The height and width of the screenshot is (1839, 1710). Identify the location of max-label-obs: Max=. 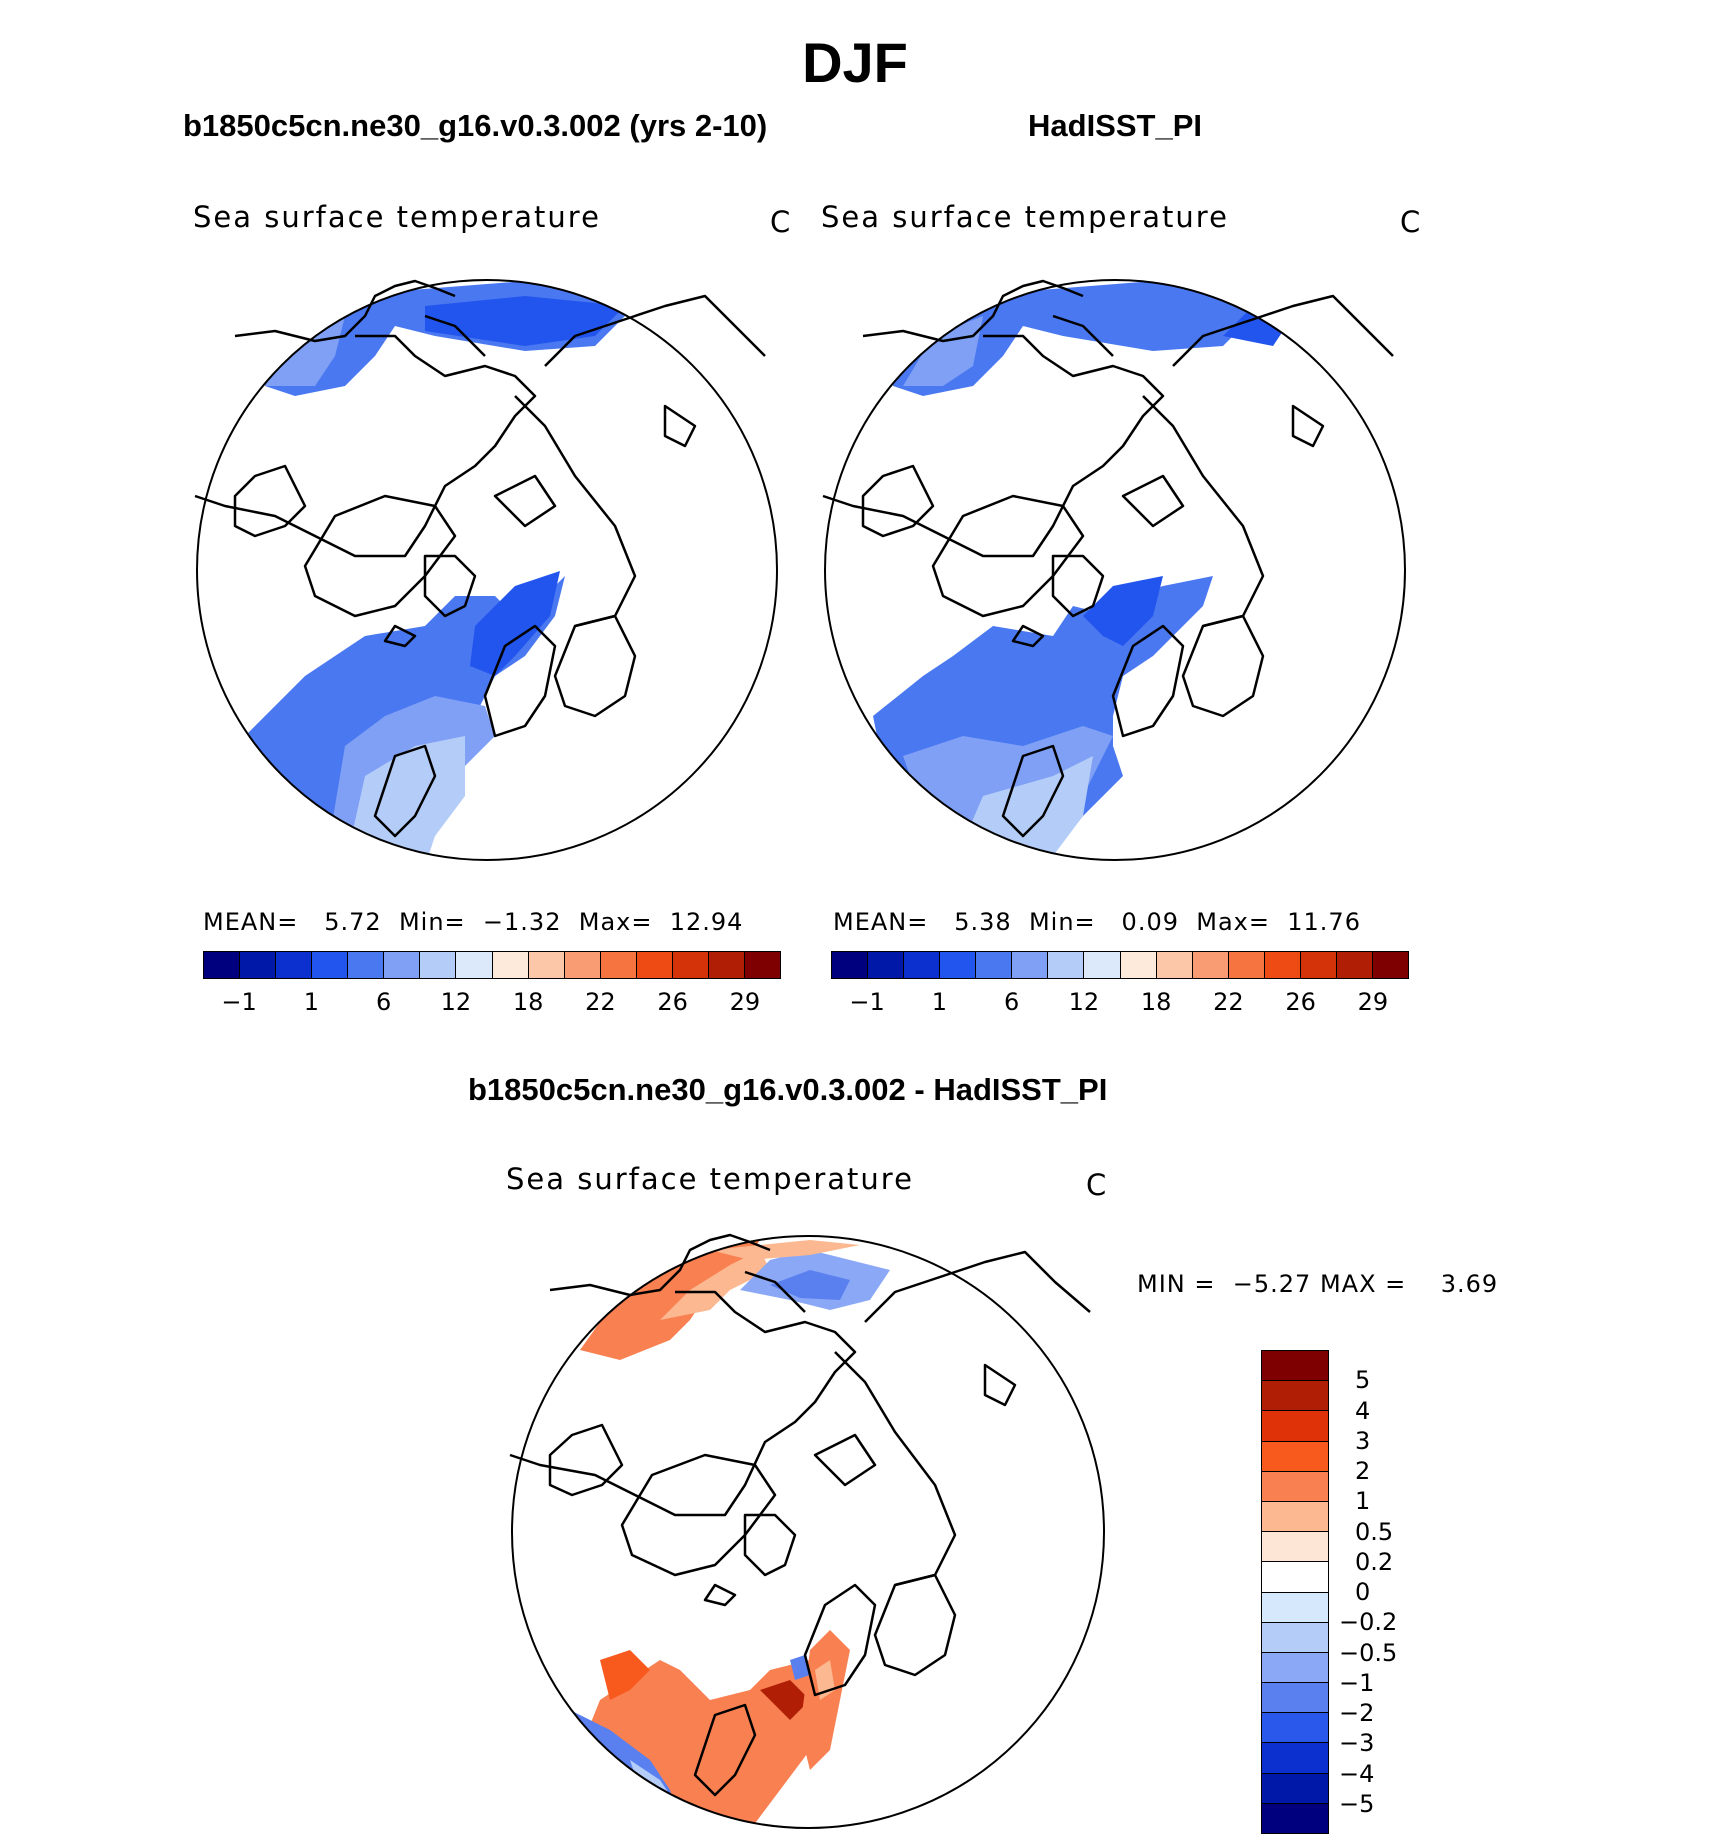
(1233, 922).